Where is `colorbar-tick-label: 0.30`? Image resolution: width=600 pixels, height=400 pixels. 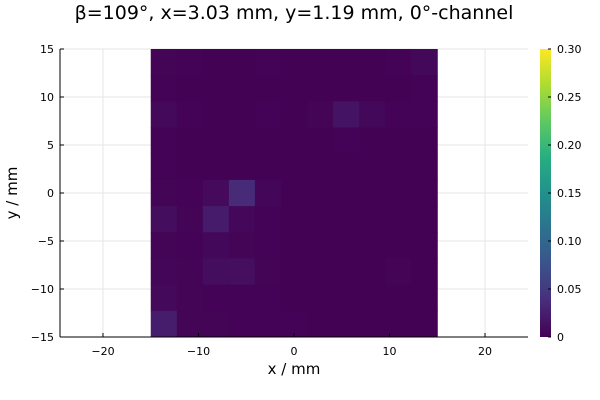
colorbar-tick-label: 0.30 is located at coordinates (569, 49).